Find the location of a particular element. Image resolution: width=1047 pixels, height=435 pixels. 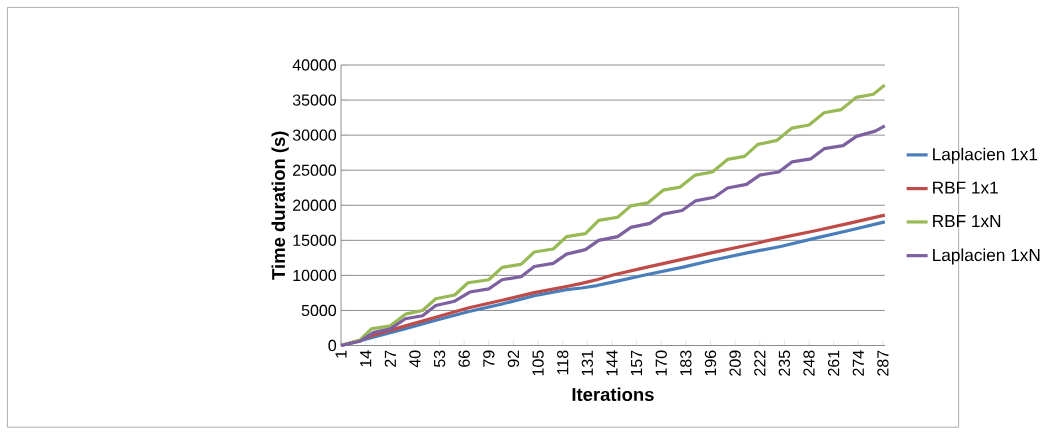

x-tick-label: 40 is located at coordinates (415, 359).